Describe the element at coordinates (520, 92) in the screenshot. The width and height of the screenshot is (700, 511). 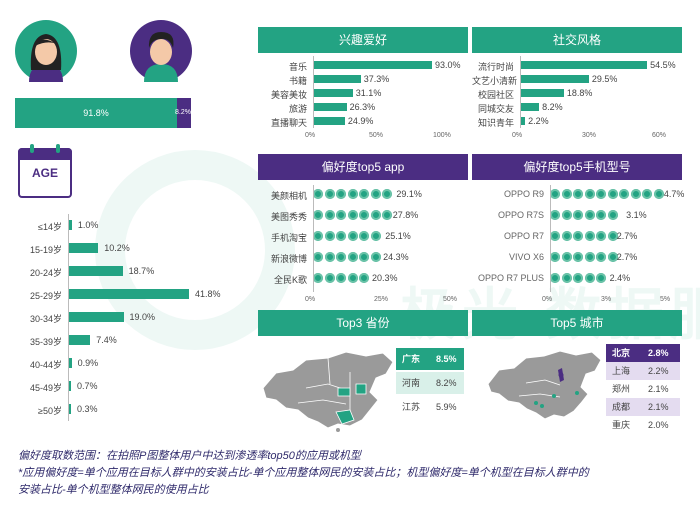
I see `social-axis` at that location.